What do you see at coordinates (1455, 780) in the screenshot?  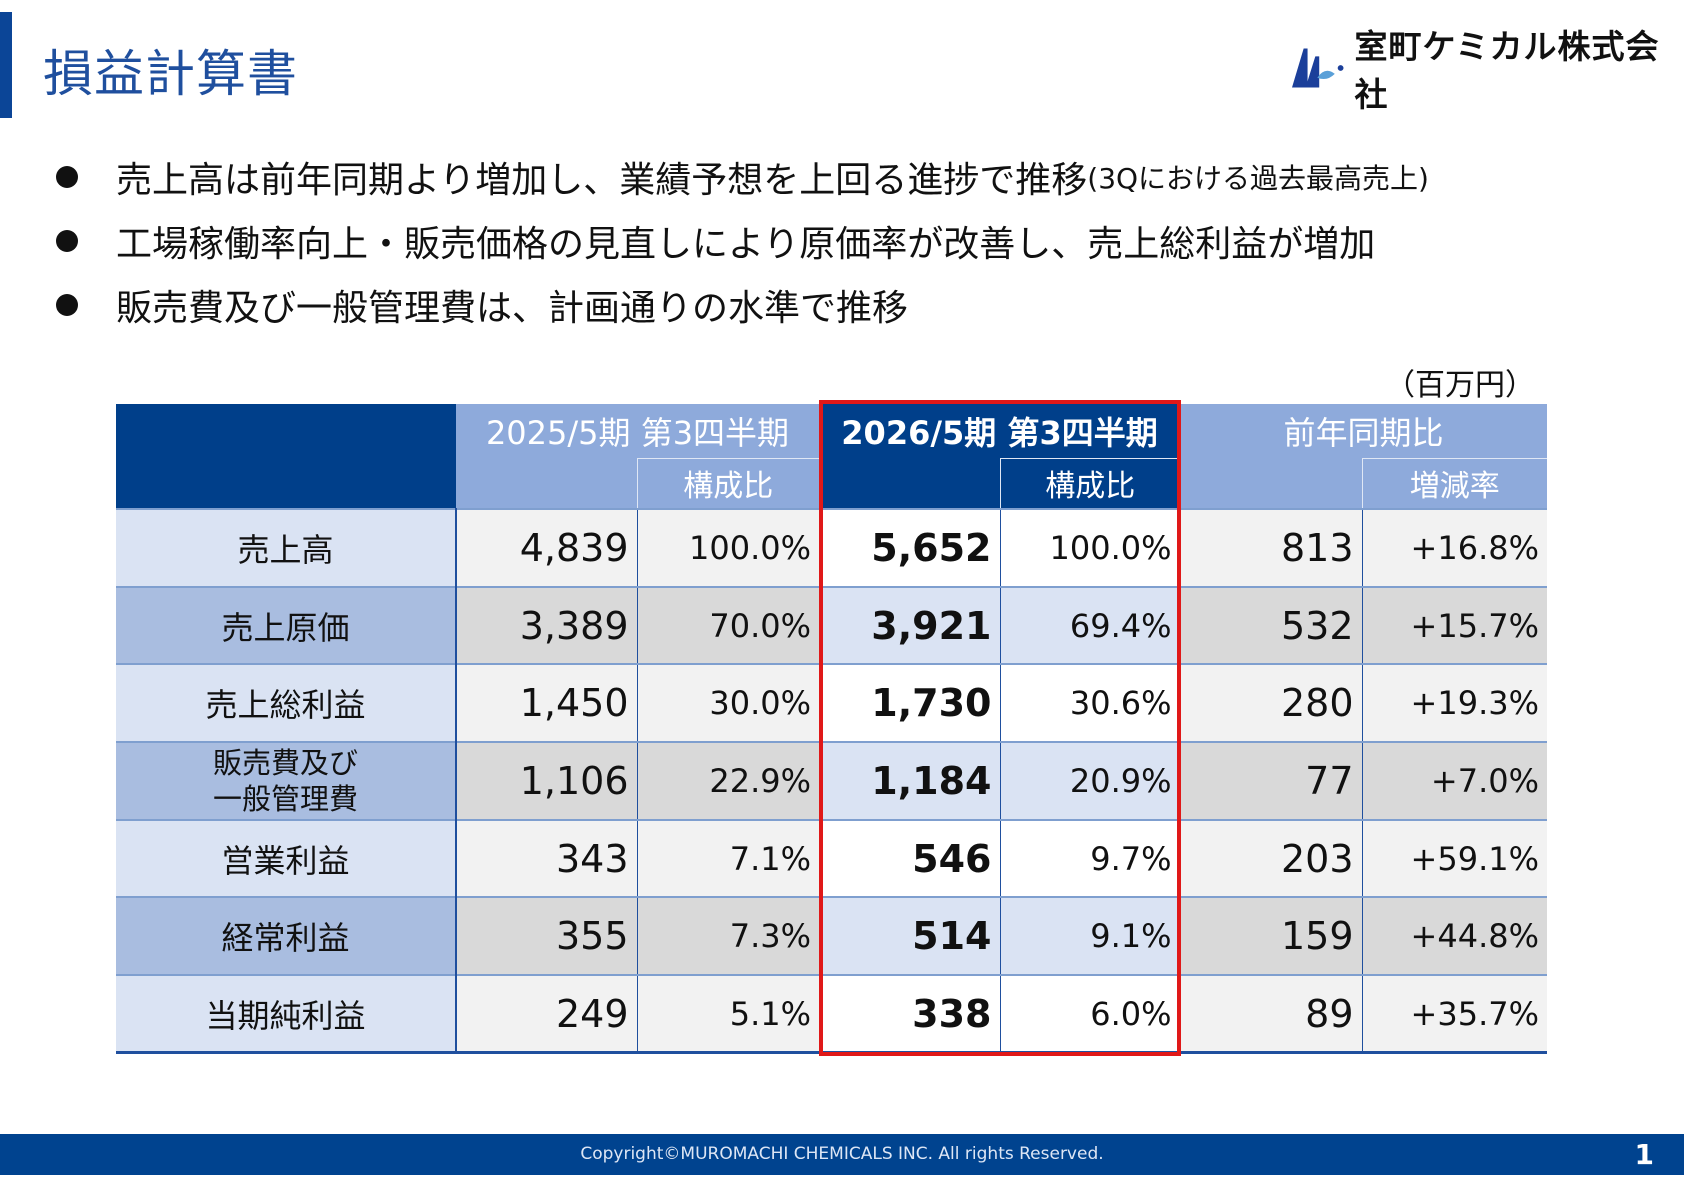 I see `yoy-rate: +7.0%` at bounding box center [1455, 780].